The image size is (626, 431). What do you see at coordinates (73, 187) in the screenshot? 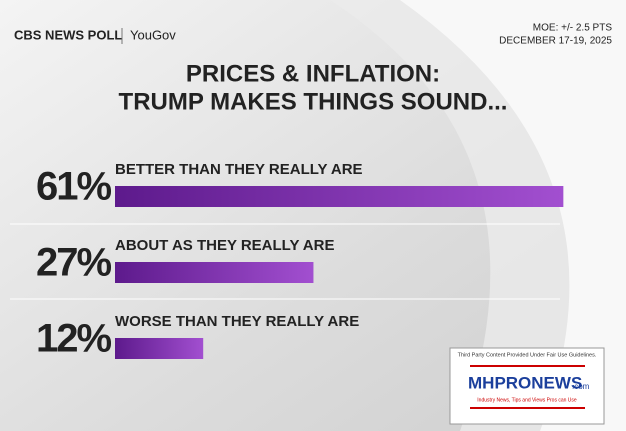
I see `value-label: 61%` at bounding box center [73, 187].